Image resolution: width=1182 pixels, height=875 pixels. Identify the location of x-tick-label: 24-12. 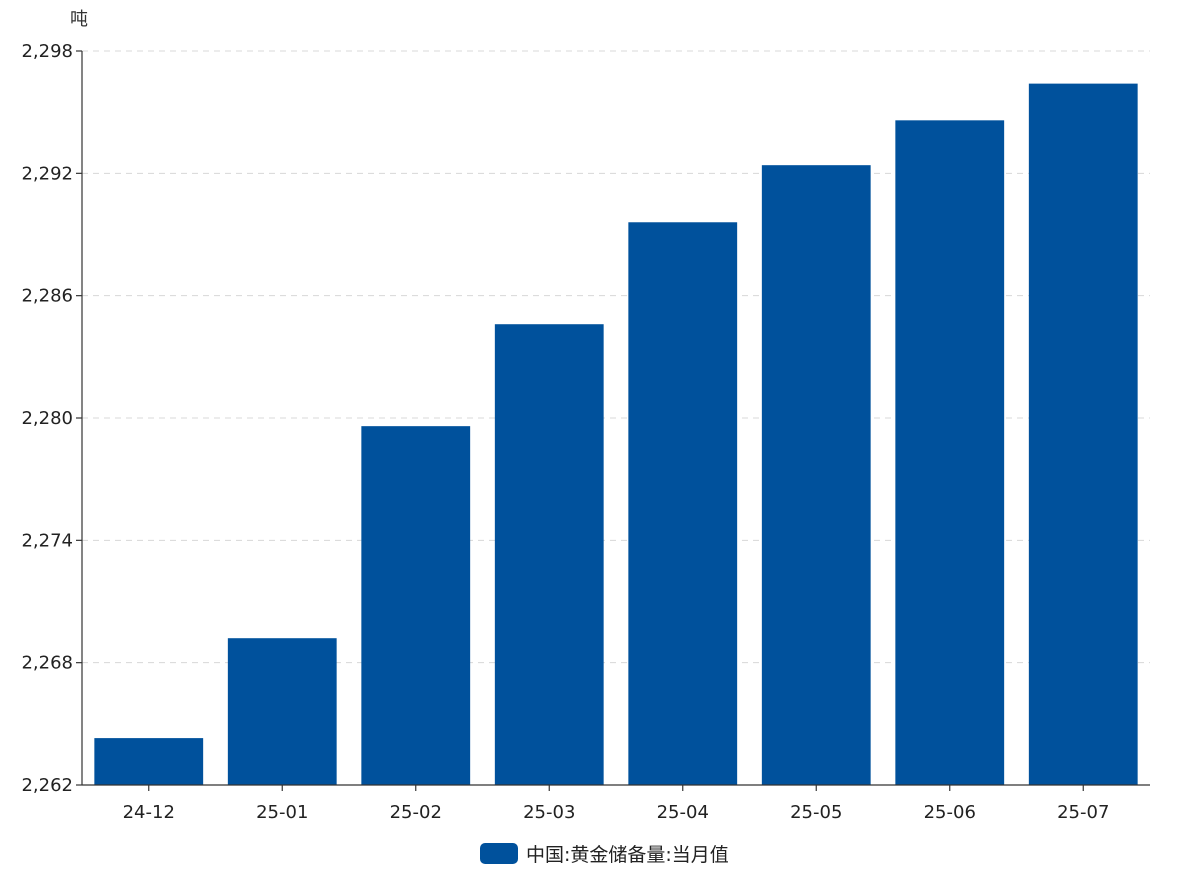
(149, 812).